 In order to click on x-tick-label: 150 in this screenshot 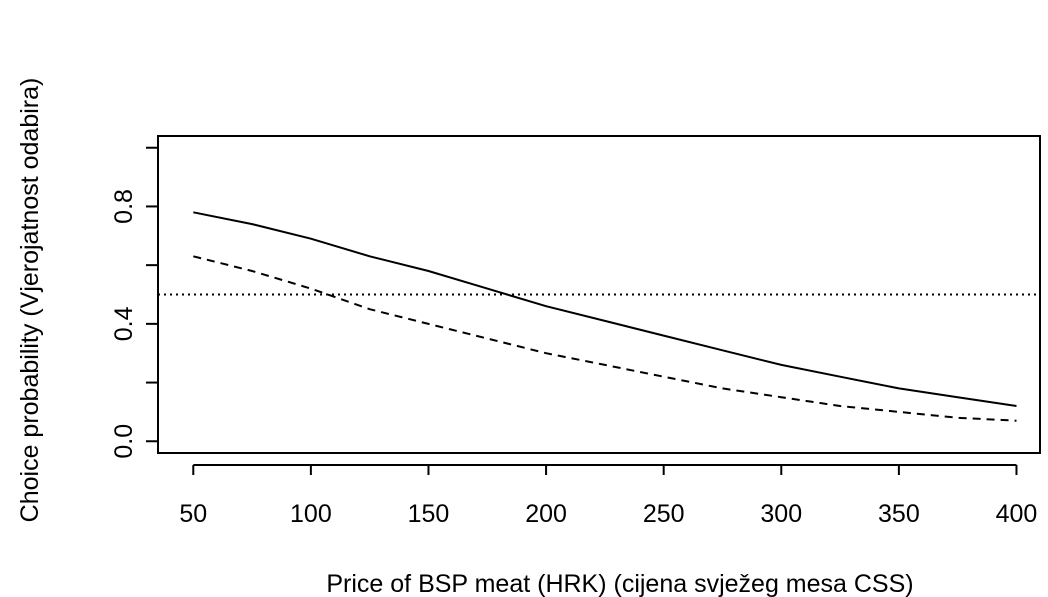, I will do `click(429, 514)`.